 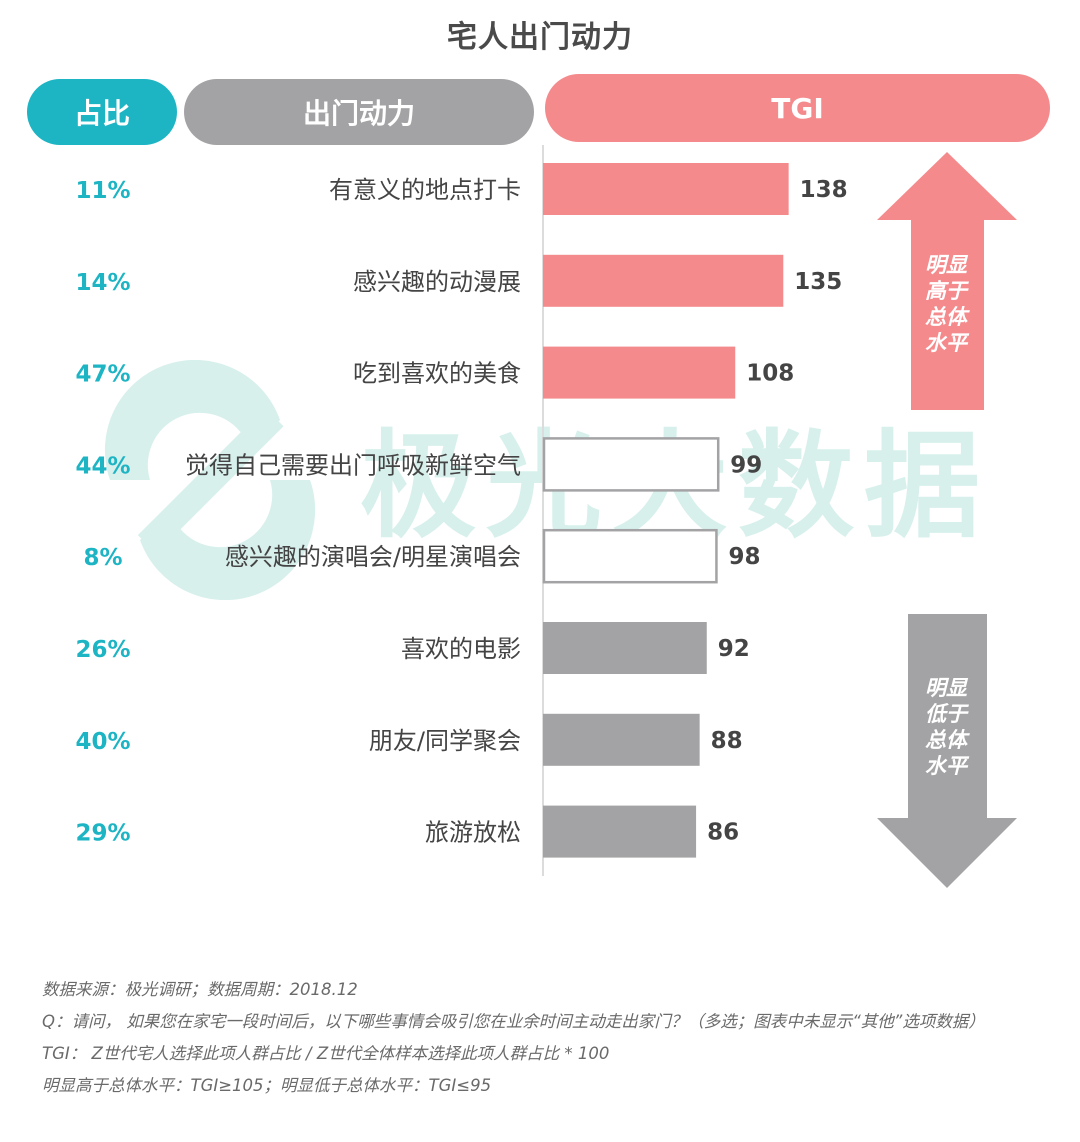 What do you see at coordinates (770, 374) in the screenshot?
I see `value-label-2: 108` at bounding box center [770, 374].